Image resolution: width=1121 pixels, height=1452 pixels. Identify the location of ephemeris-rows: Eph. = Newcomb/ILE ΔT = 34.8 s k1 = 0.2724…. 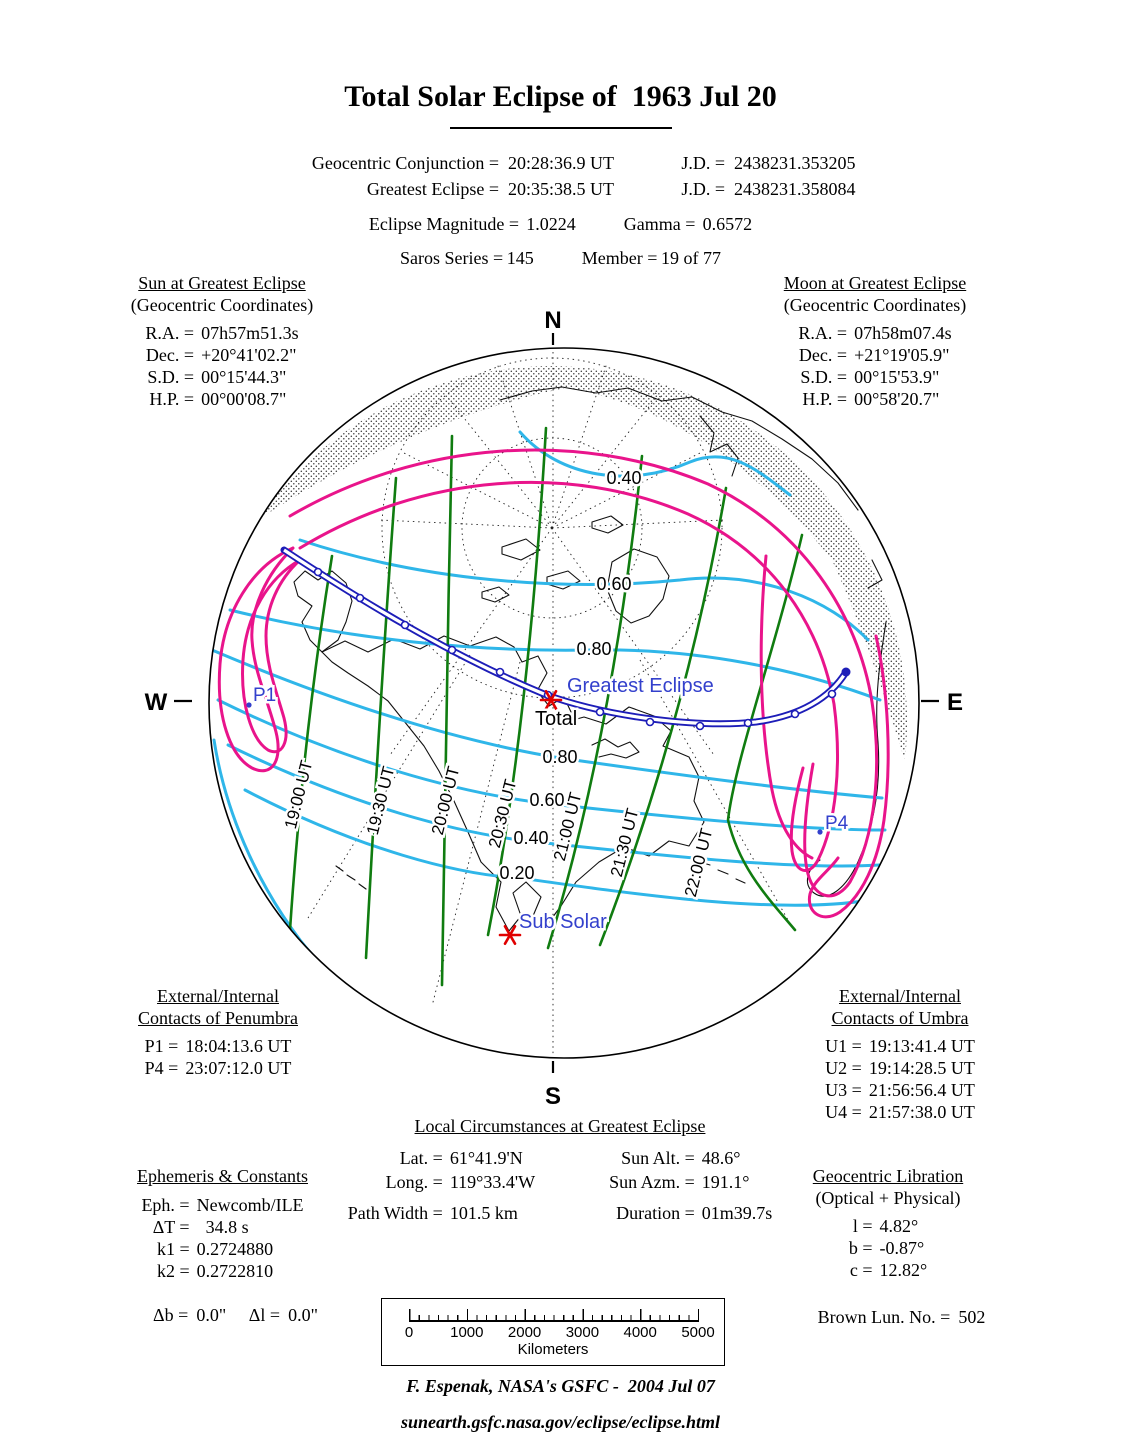
(222, 1238).